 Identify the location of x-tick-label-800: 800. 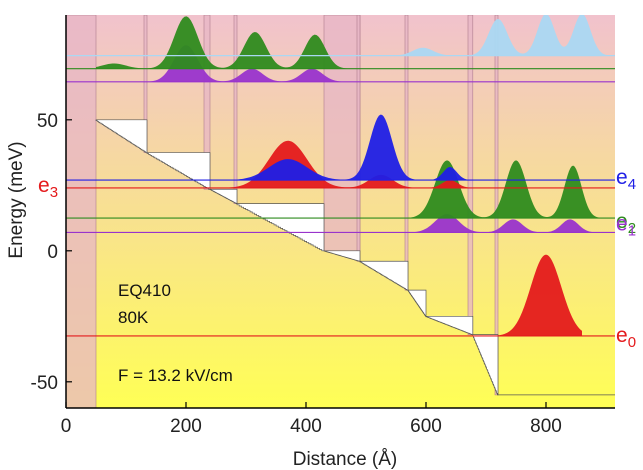
(546, 426).